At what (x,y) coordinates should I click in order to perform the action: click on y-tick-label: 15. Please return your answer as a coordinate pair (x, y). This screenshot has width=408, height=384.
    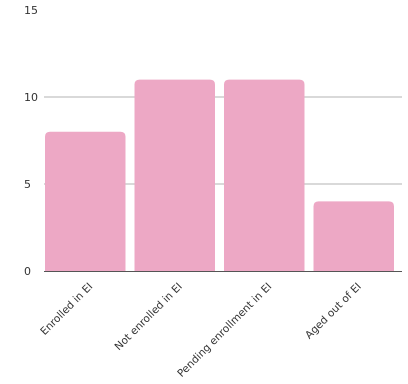
    Looking at the image, I should click on (31, 10).